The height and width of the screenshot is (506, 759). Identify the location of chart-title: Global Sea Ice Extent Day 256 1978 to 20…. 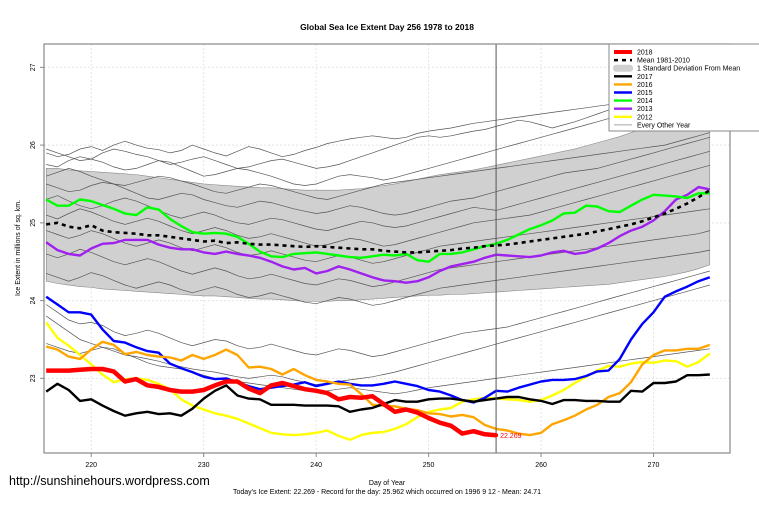
(387, 27).